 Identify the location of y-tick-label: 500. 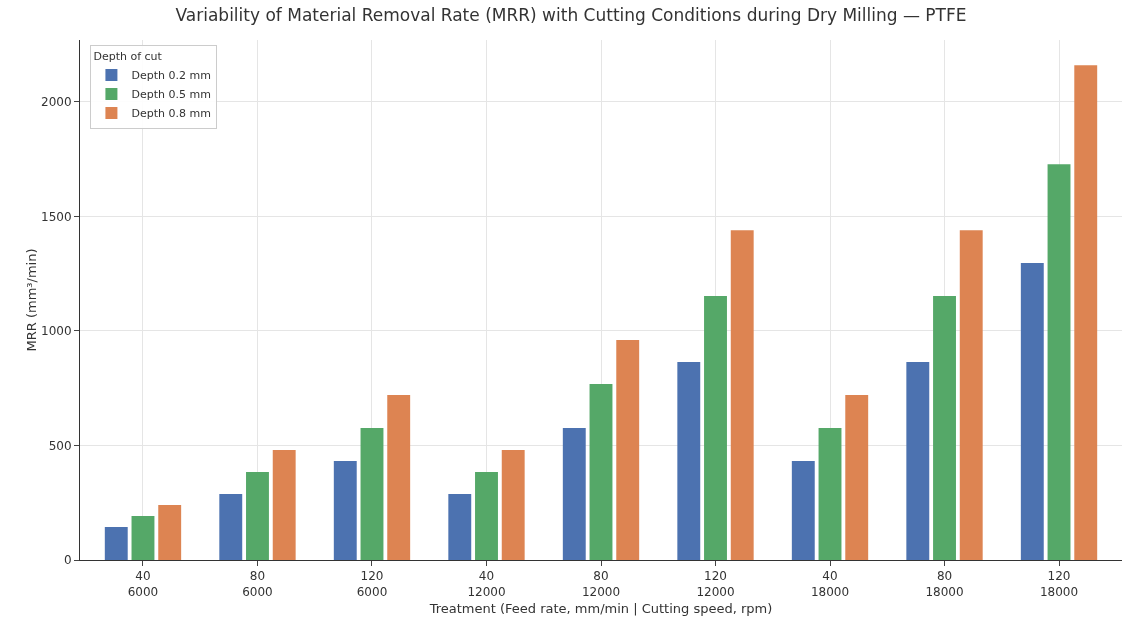
(60, 445).